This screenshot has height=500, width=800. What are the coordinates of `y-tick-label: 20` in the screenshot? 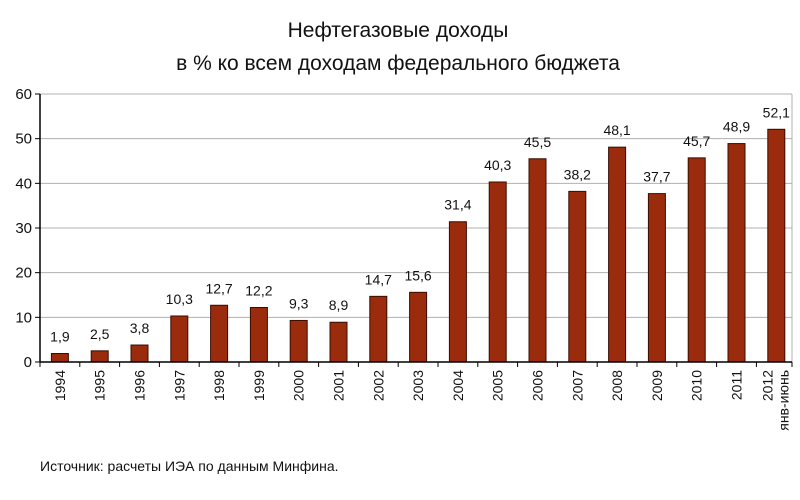 It's located at (23, 273).